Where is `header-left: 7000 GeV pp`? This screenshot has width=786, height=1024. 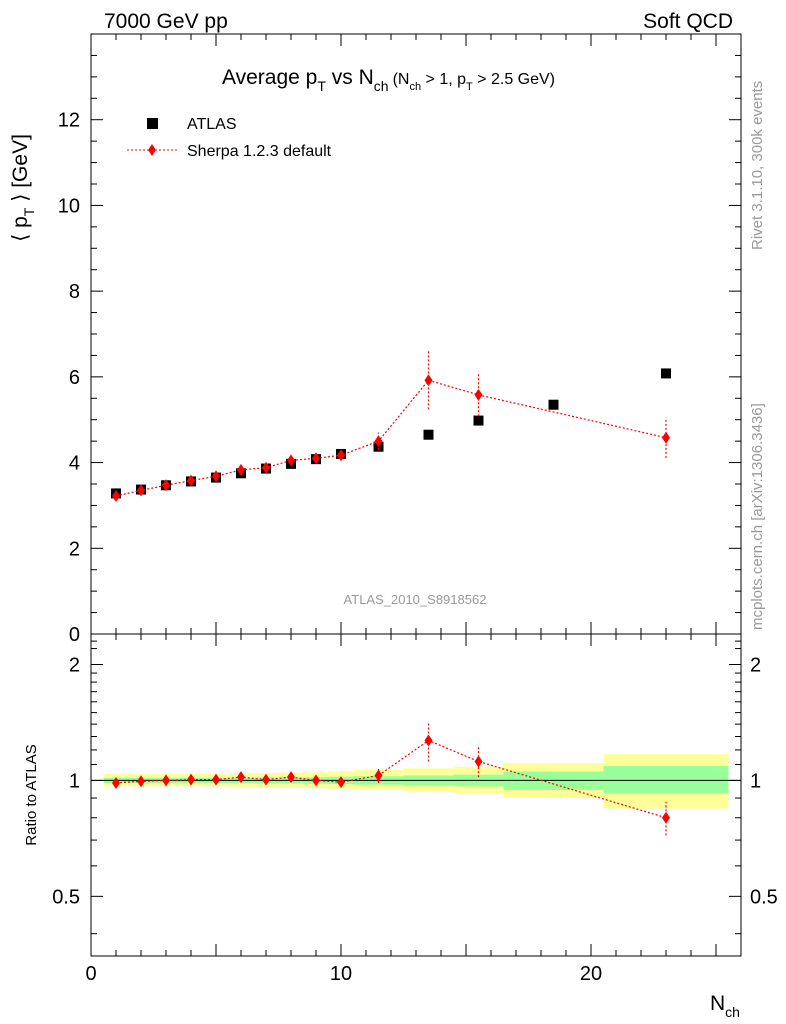
header-left: 7000 GeV pp is located at coordinates (166, 21).